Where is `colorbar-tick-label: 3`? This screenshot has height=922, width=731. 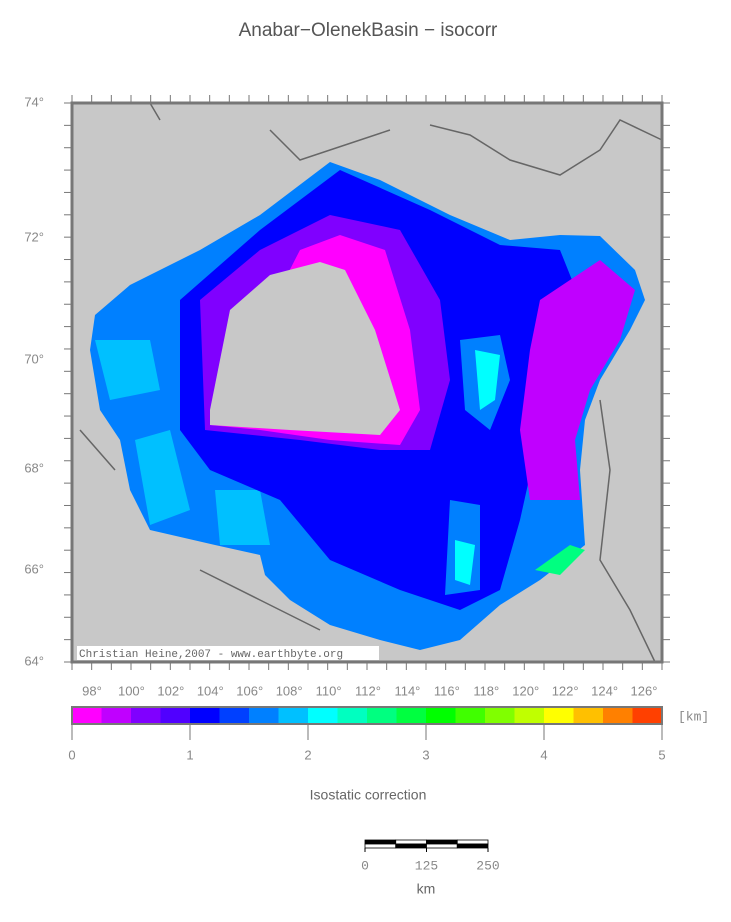 colorbar-tick-label: 3 is located at coordinates (425, 754).